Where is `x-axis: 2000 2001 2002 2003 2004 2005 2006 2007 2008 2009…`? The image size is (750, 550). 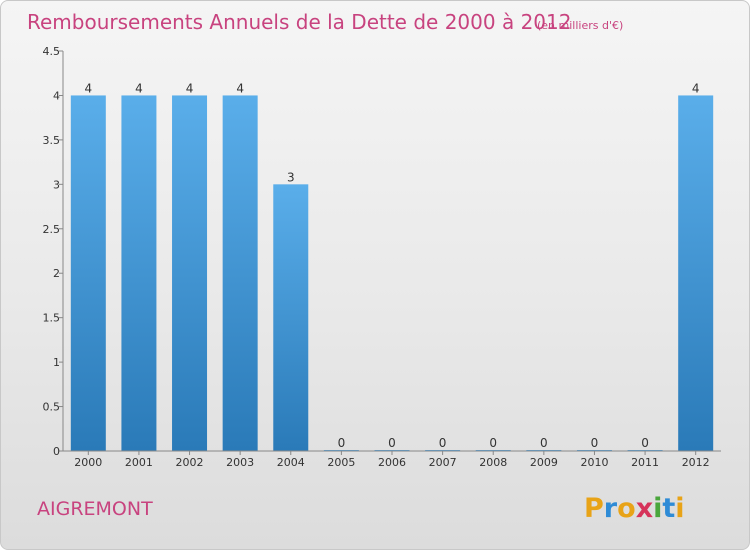
x-axis: 2000 2001 2002 2003 2004 2005 2006 2007 2008 2009… is located at coordinates (392, 459).